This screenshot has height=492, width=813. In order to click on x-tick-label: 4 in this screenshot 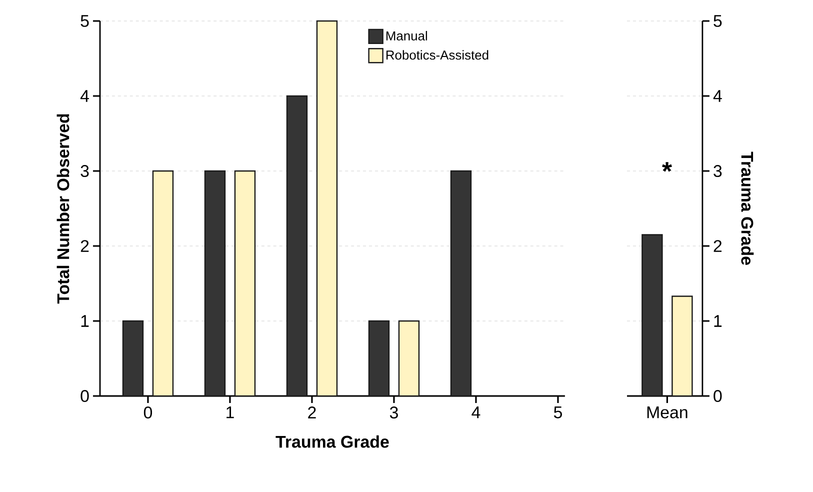, I will do `click(476, 412)`.